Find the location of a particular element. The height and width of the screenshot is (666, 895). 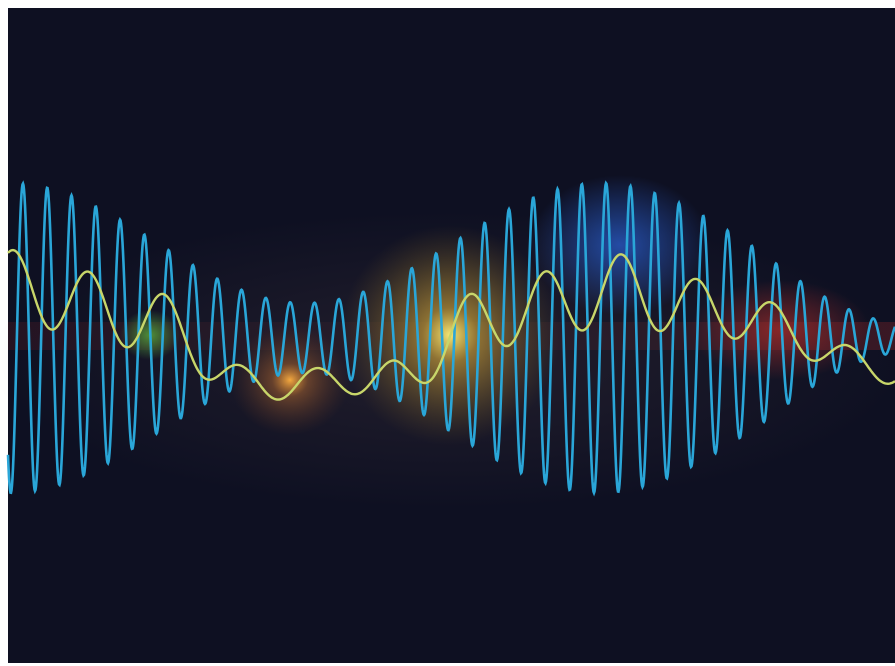

blue-glow is located at coordinates (620, 245).